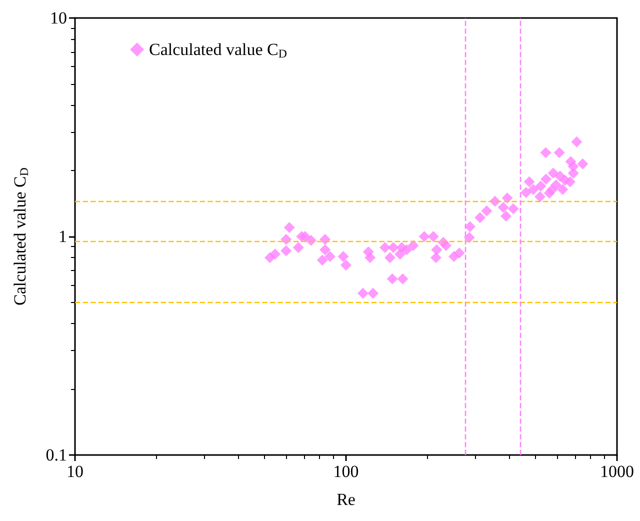 The image size is (640, 521). I want to click on y-axis-title: Calculated value CD, so click(20, 236).